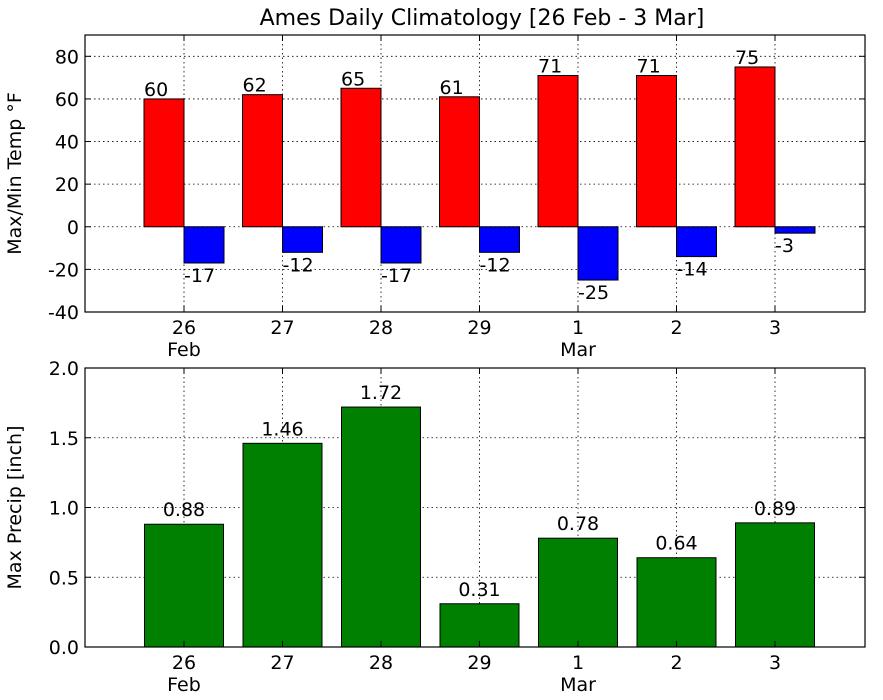 This screenshot has width=883, height=700. What do you see at coordinates (63, 270) in the screenshot?
I see `y-tick-label: -20` at bounding box center [63, 270].